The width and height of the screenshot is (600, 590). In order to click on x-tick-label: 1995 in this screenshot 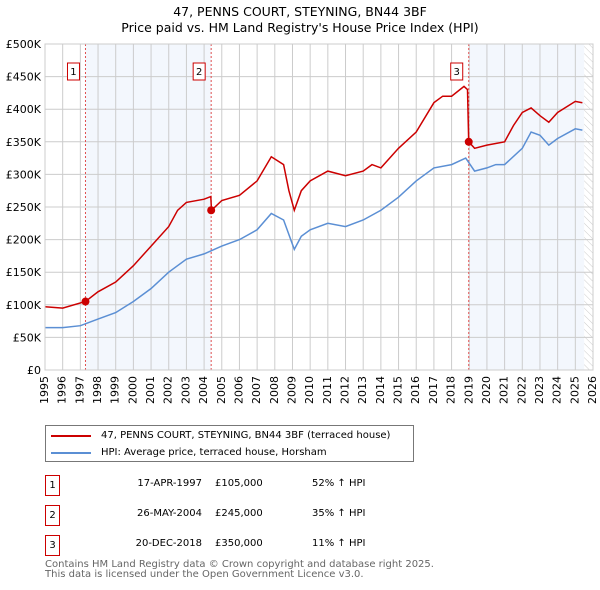, I will do `click(44, 390)`.